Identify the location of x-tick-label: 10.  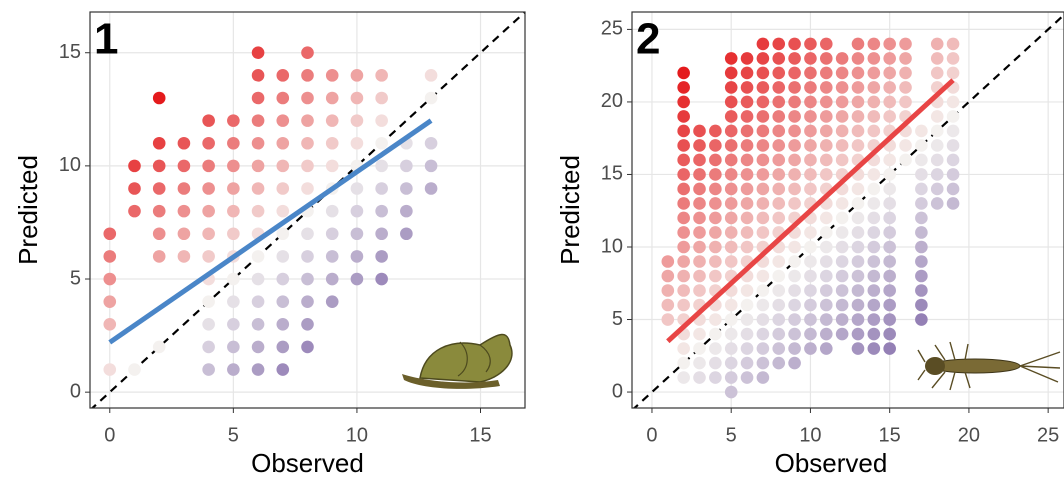
(810, 435).